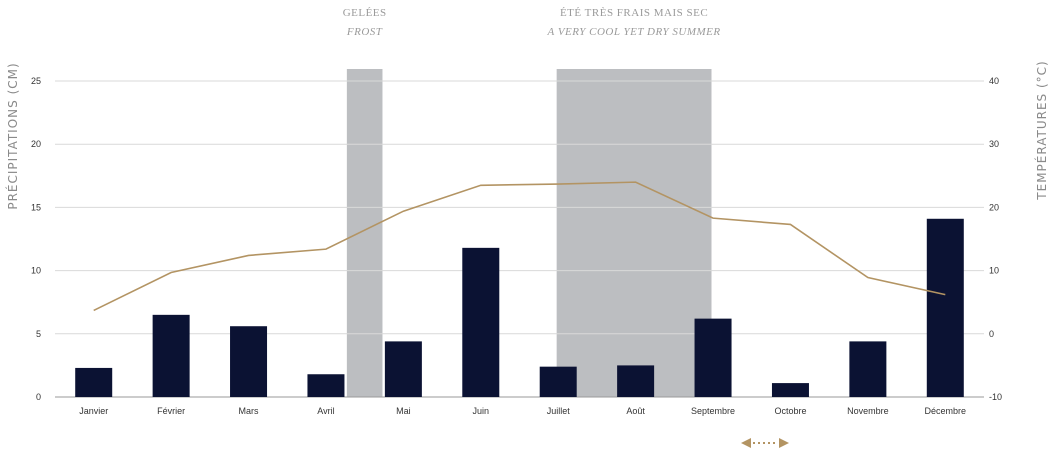 The width and height of the screenshot is (1053, 456). What do you see at coordinates (38, 334) in the screenshot?
I see `left-tick-label: 5` at bounding box center [38, 334].